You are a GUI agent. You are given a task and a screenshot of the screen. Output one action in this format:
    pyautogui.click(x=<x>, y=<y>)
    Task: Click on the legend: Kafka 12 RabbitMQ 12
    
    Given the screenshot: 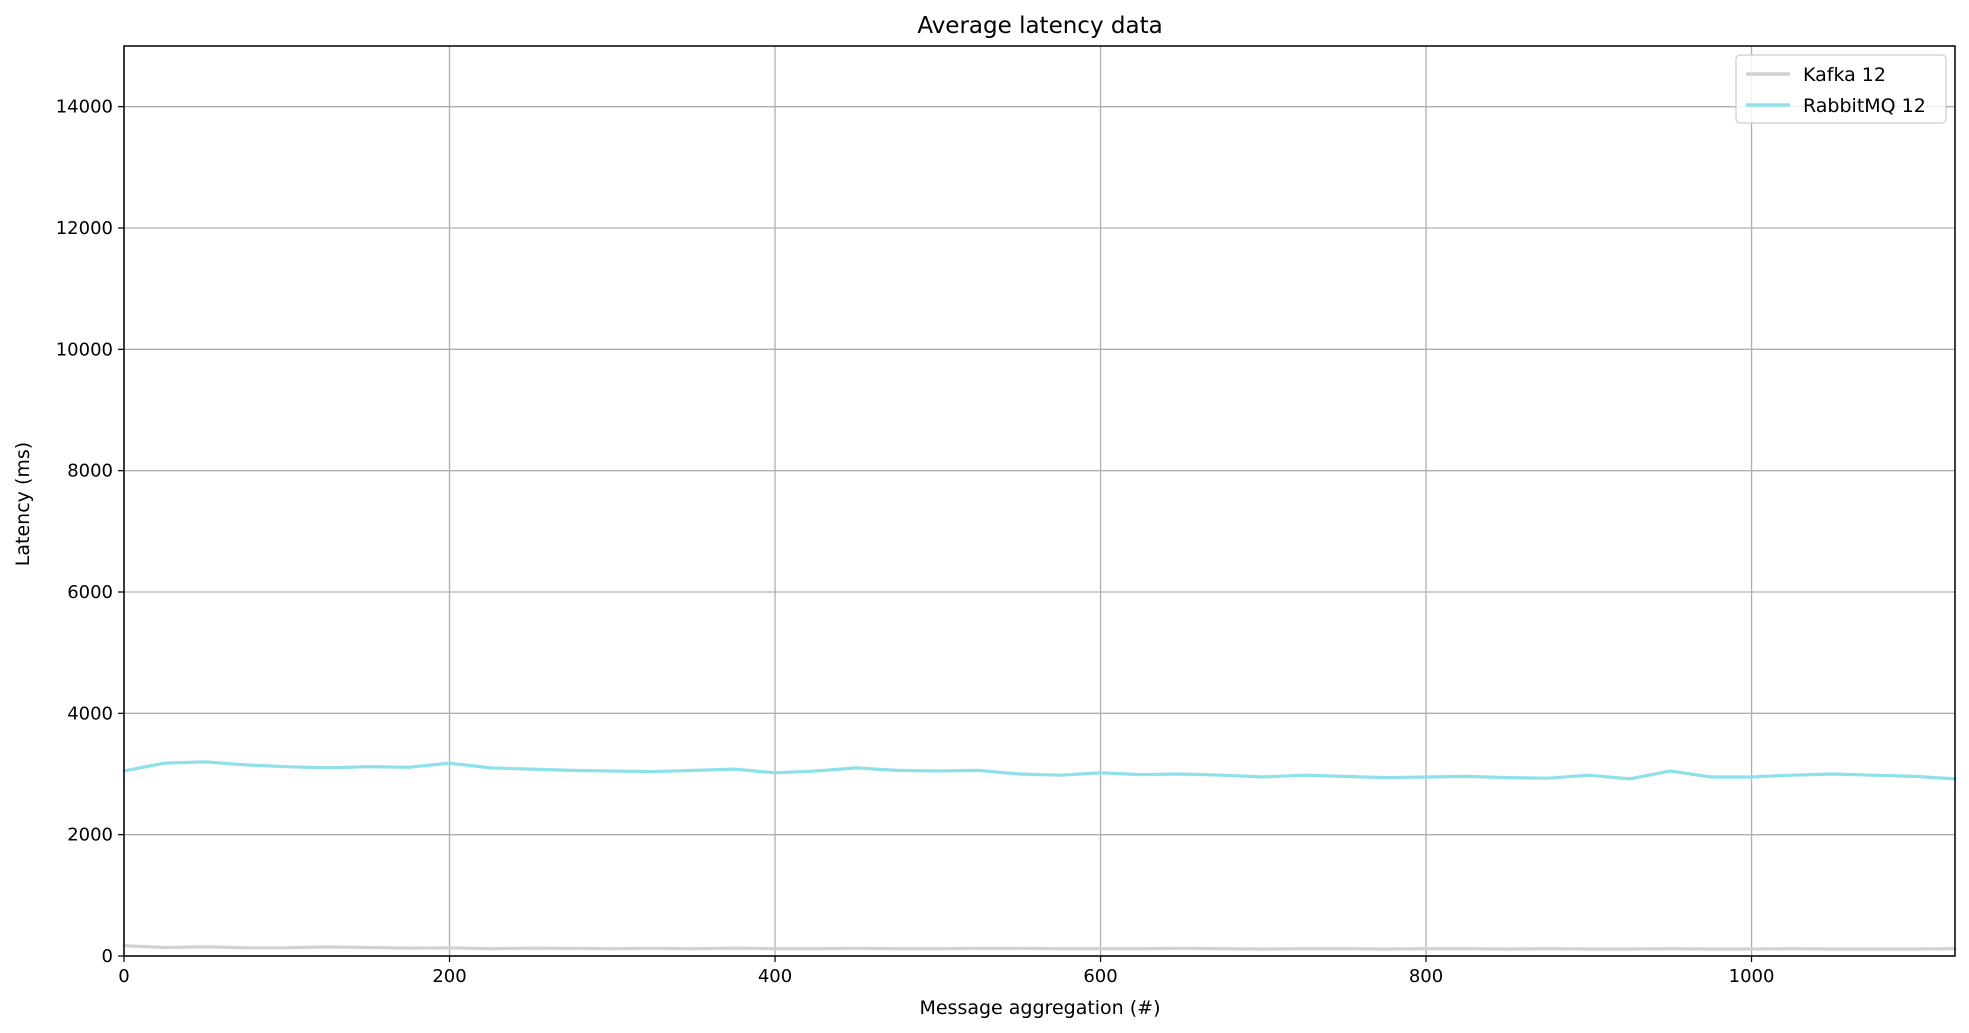 What is the action you would take?
    pyautogui.click(x=1841, y=89)
    